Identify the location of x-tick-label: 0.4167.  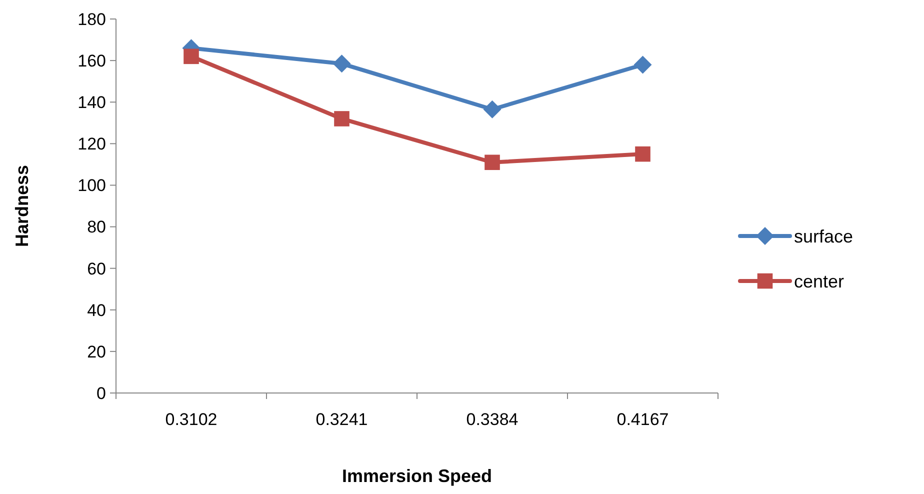
(642, 419).